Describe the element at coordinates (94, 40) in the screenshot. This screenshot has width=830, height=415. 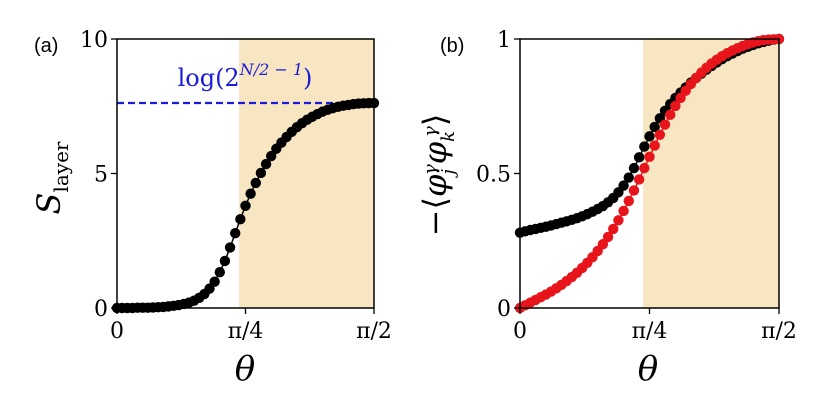
I see `y-tick-label: 10` at that location.